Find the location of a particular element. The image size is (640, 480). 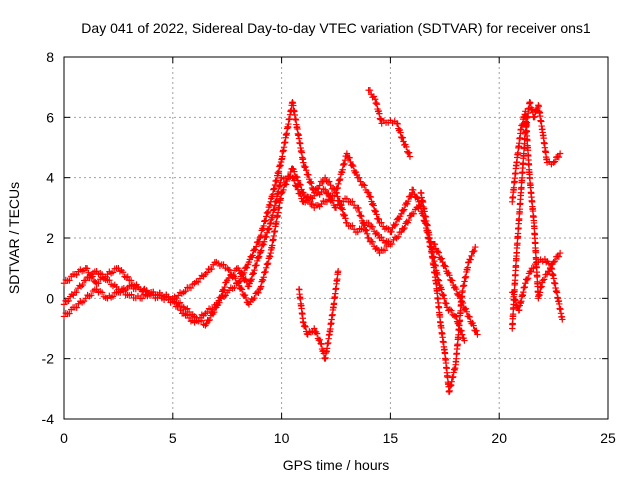

series-track-g is located at coordinates (442, 266).